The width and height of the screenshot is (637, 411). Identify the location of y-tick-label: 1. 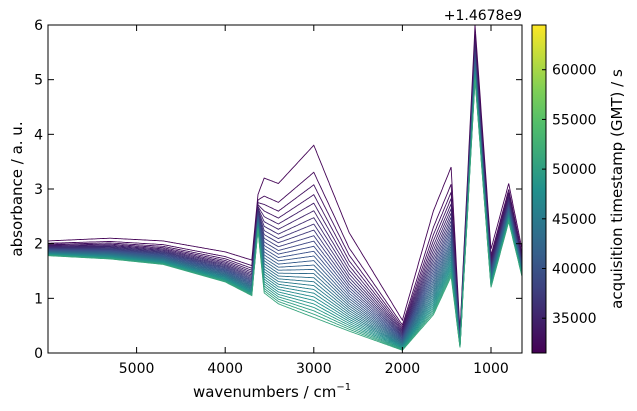
(38, 299).